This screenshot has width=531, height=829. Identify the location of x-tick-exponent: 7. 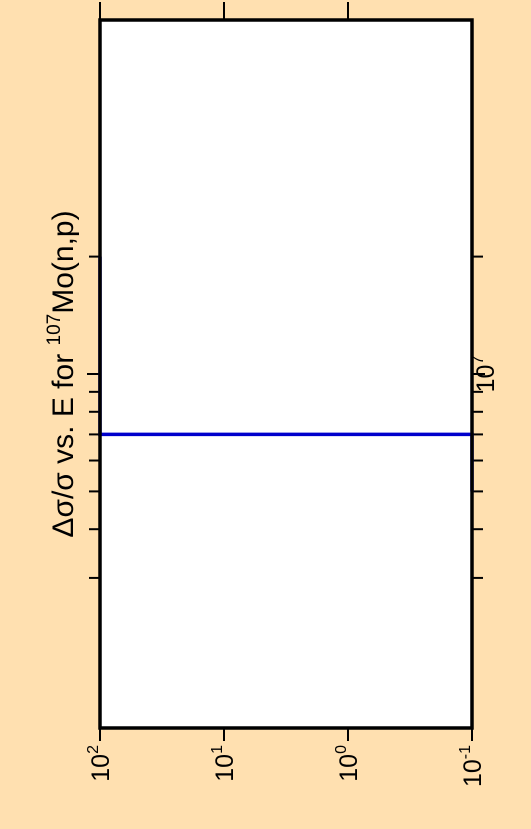
(478, 360).